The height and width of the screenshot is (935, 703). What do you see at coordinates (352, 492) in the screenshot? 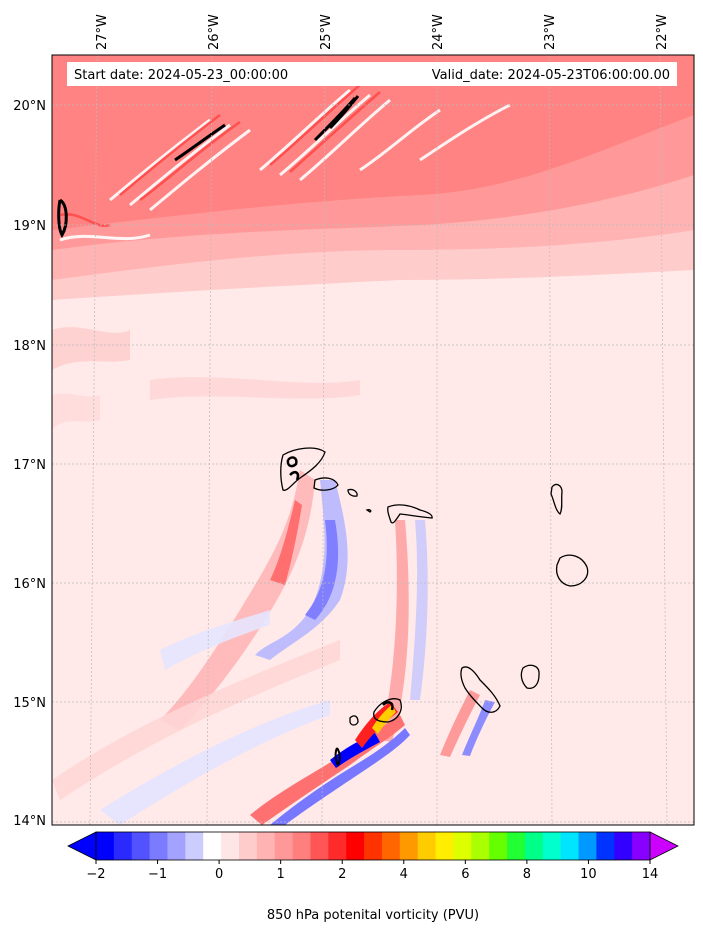
I see `island-santa-luzia` at bounding box center [352, 492].